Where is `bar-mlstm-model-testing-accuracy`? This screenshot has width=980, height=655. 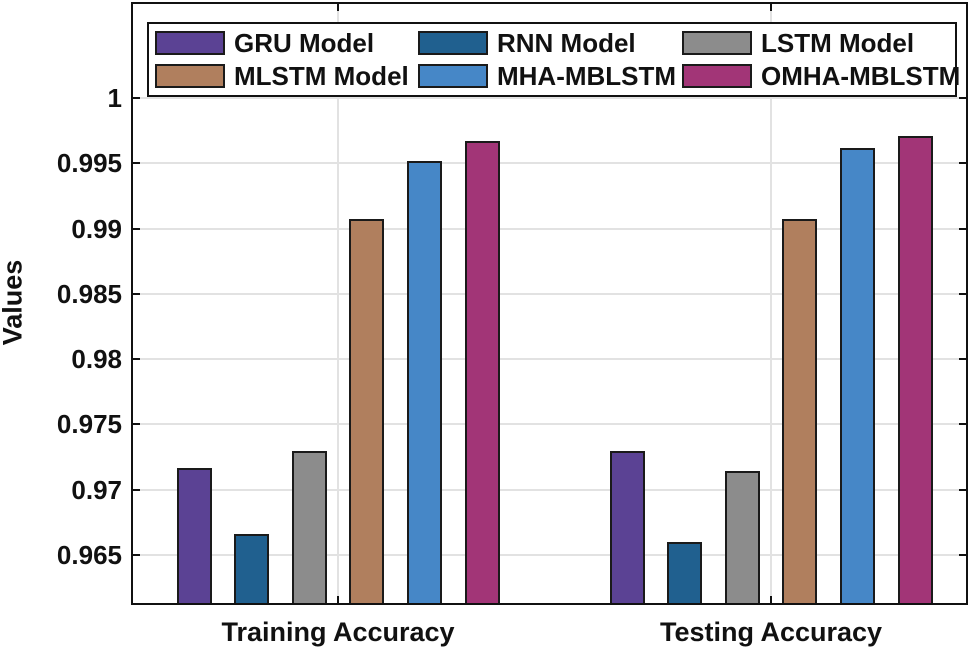
bar-mlstm-model-testing-accuracy is located at coordinates (800, 412).